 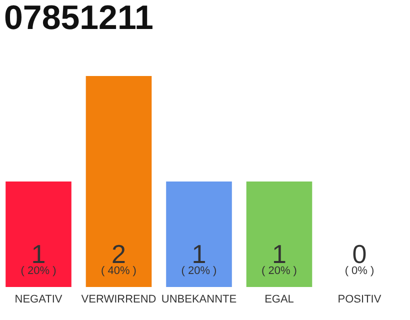 I want to click on x-tick-label: POSITIV, so click(x=360, y=300).